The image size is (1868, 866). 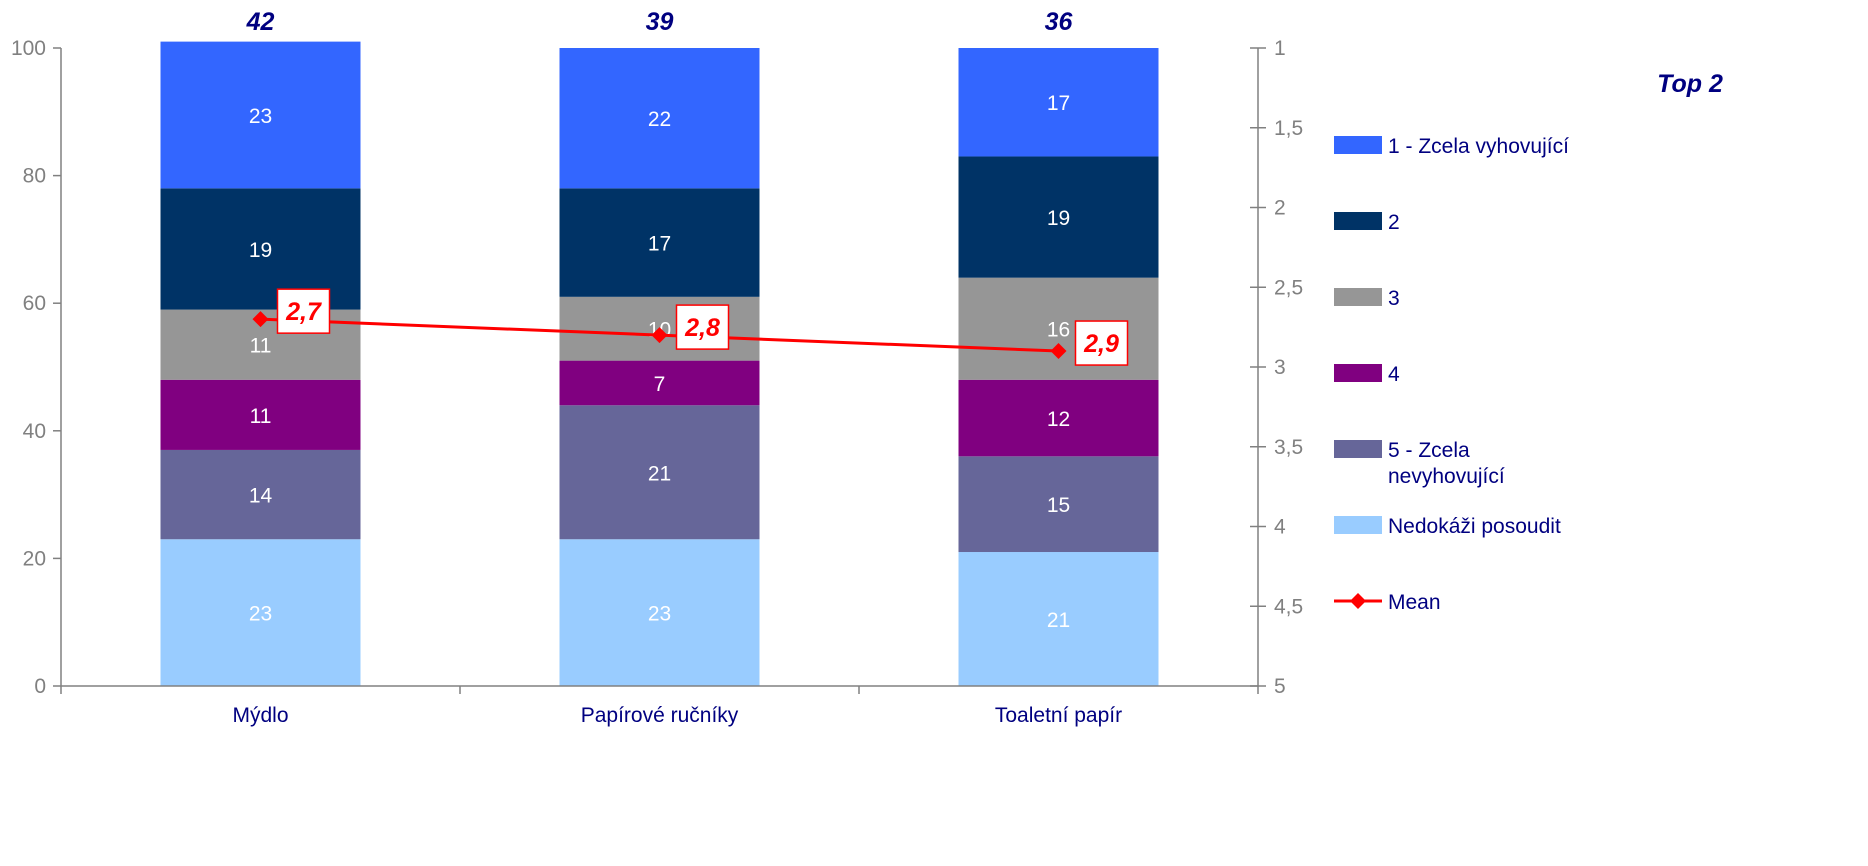 I want to click on left-tick-label: 80, so click(x=34, y=176).